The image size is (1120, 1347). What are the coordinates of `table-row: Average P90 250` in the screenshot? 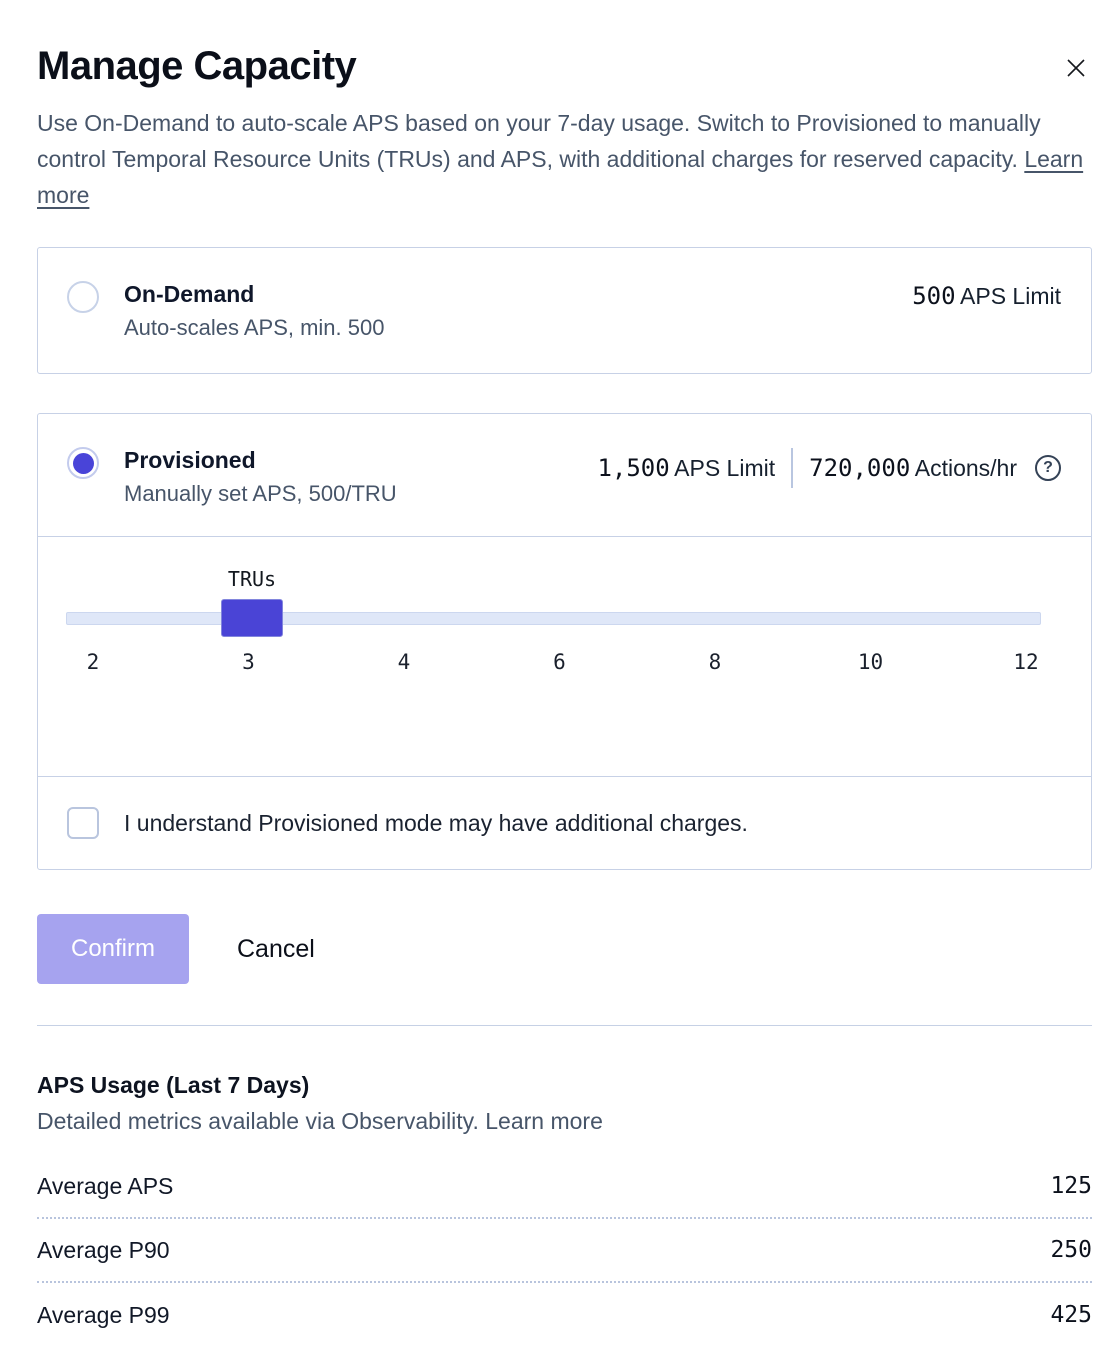 It's located at (564, 1251).